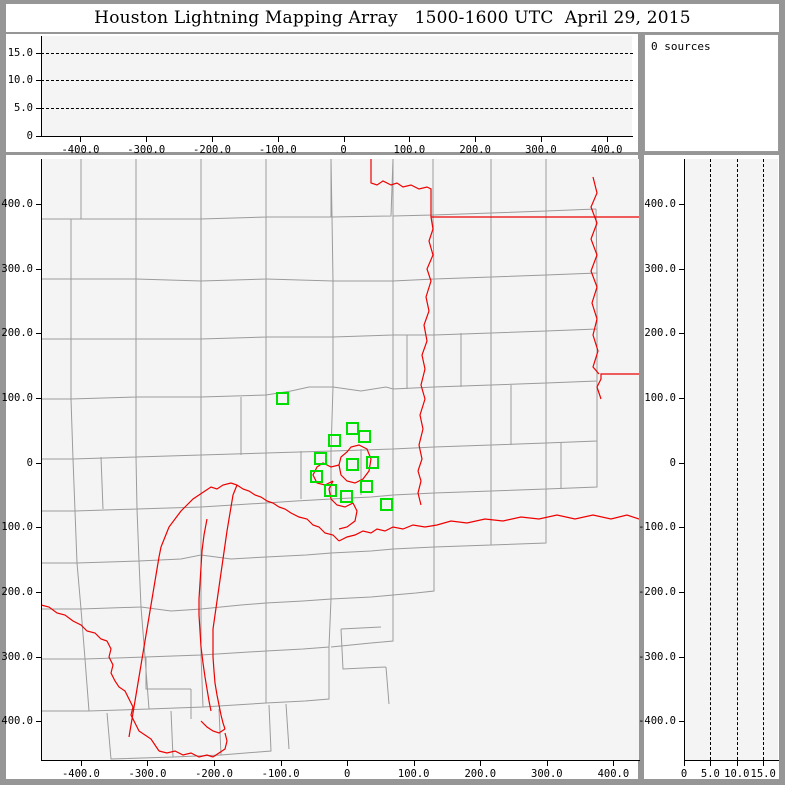  Describe the element at coordinates (340, 760) in the screenshot. I see `map-x-axis-line` at that location.